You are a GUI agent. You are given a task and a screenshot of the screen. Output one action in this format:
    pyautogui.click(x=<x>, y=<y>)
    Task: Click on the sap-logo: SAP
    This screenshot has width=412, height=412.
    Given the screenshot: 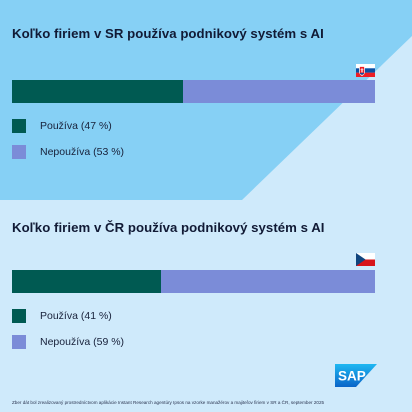 What is the action you would take?
    pyautogui.click(x=356, y=375)
    